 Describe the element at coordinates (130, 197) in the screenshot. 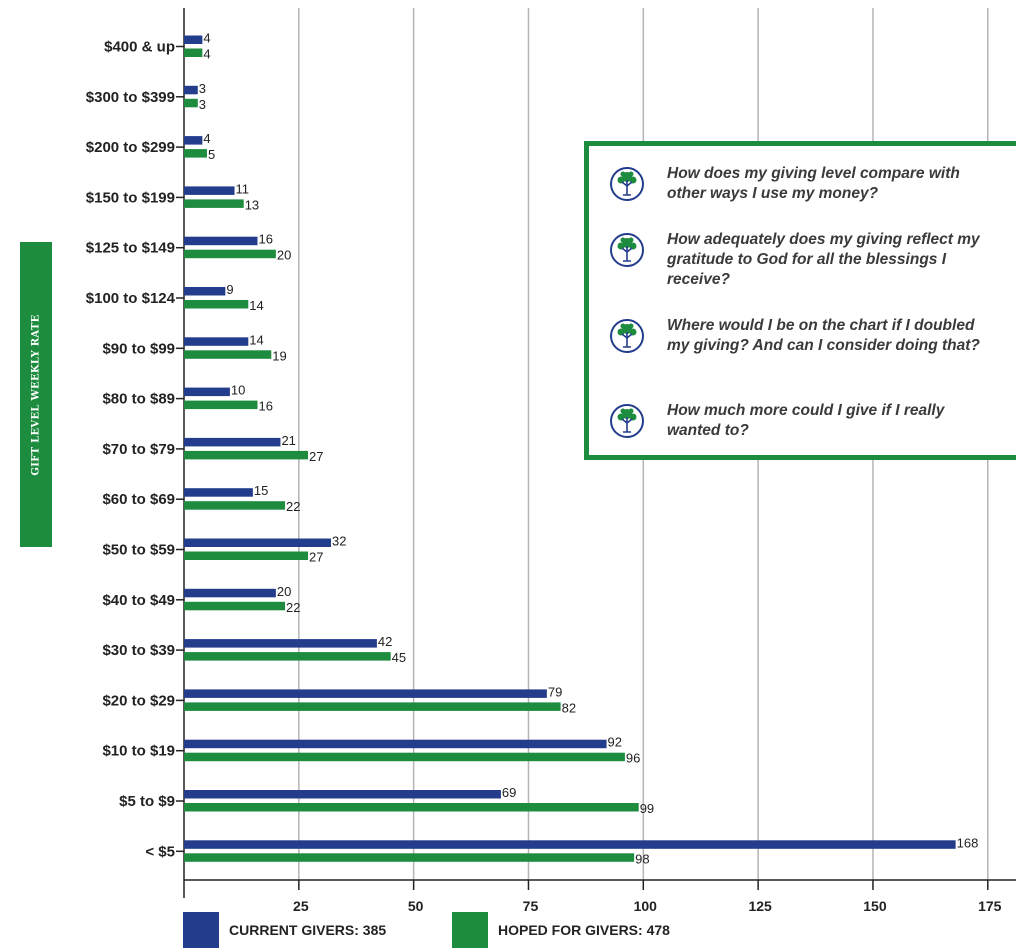

I see `category-label: $150 to $199` at that location.